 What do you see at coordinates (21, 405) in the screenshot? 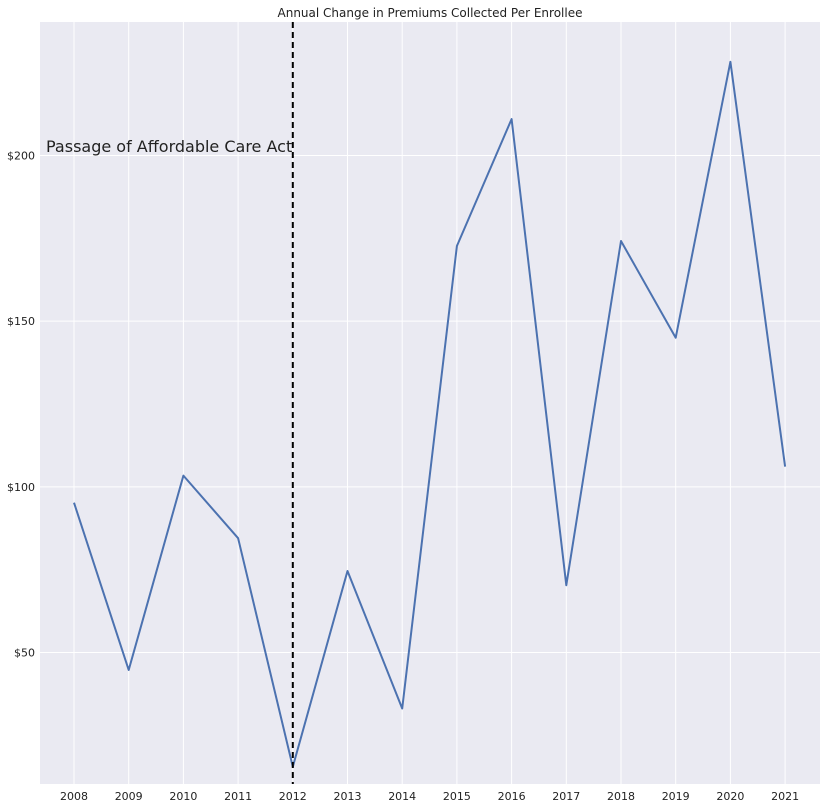
I see `y-axis-ticks: $50 $100 $150 $200` at bounding box center [21, 405].